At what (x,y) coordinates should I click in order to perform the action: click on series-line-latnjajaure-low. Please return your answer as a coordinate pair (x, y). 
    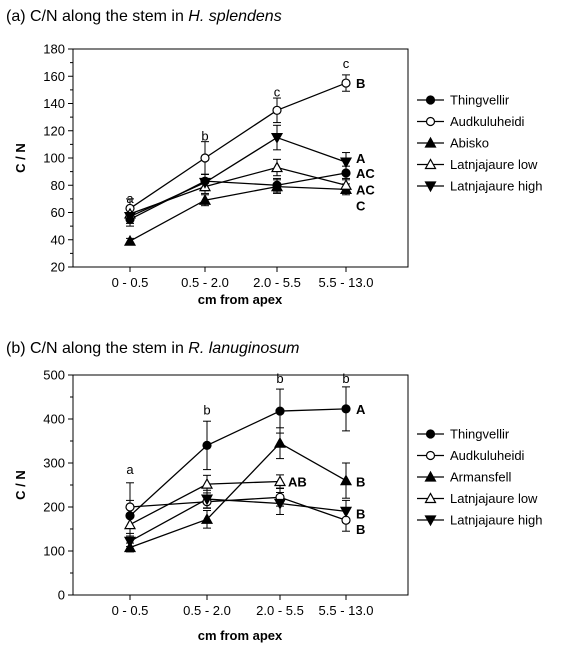
    Looking at the image, I should click on (238, 190).